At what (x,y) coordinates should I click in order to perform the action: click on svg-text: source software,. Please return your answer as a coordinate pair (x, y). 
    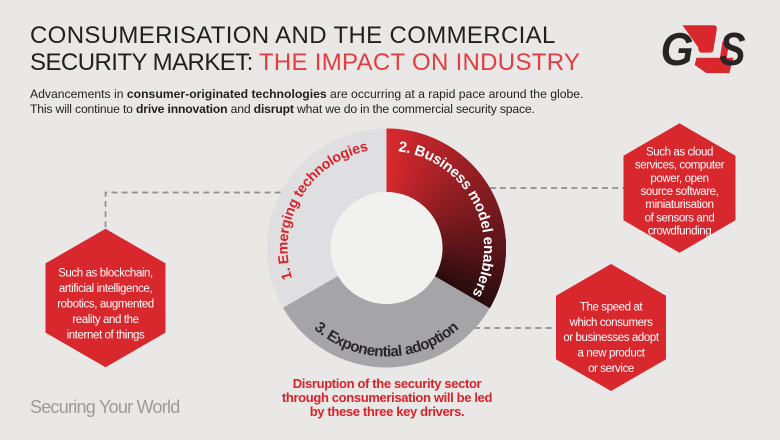
    Looking at the image, I should click on (680, 192).